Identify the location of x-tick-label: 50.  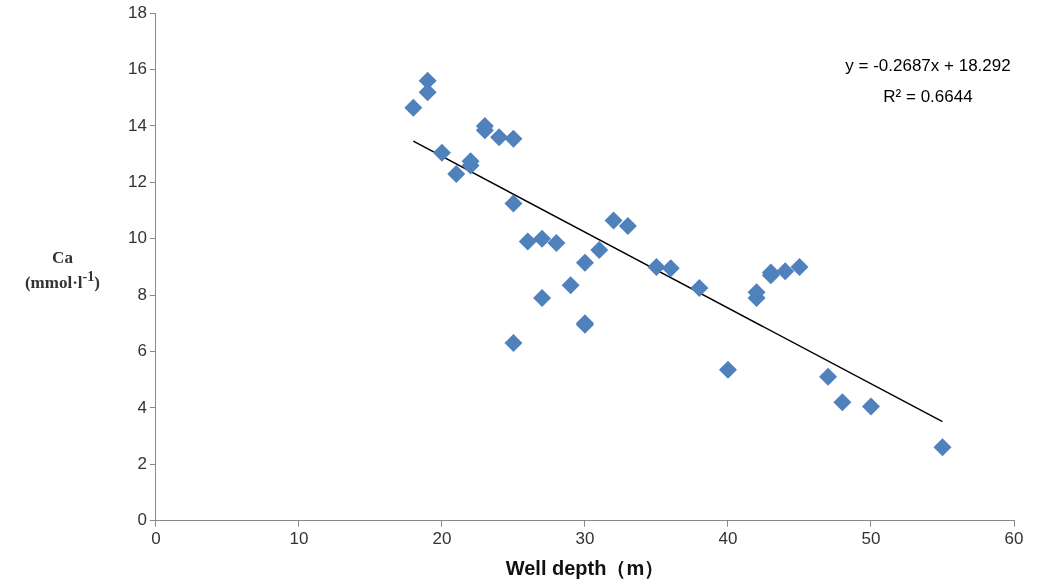
(871, 539).